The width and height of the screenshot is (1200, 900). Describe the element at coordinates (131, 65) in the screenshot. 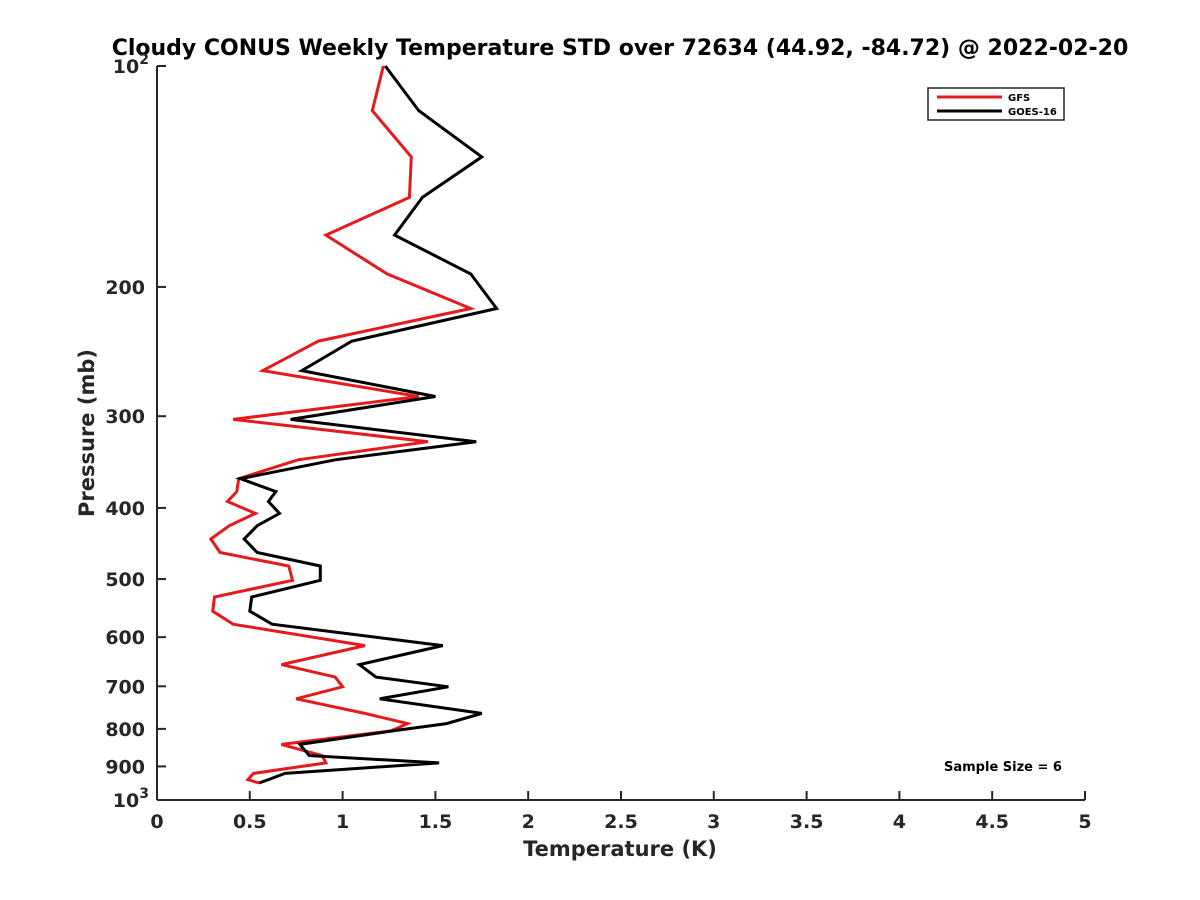

I see `y-tick-label: 10²` at that location.